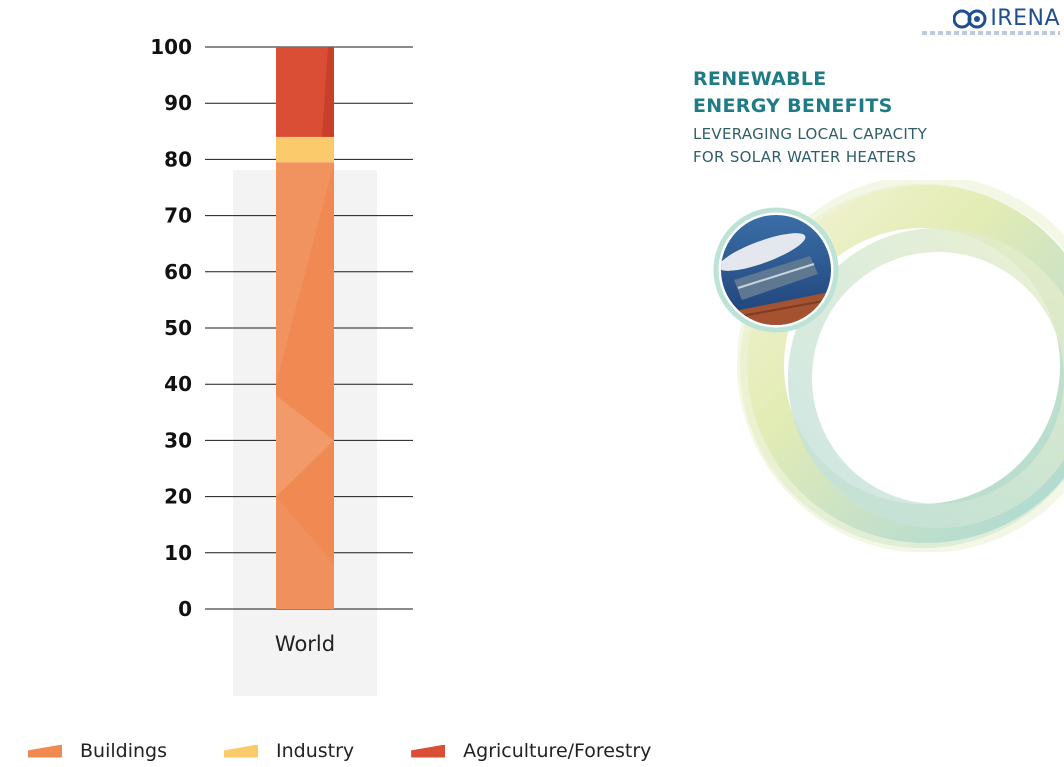  I want to click on y-tick-label: 100, so click(171, 47).